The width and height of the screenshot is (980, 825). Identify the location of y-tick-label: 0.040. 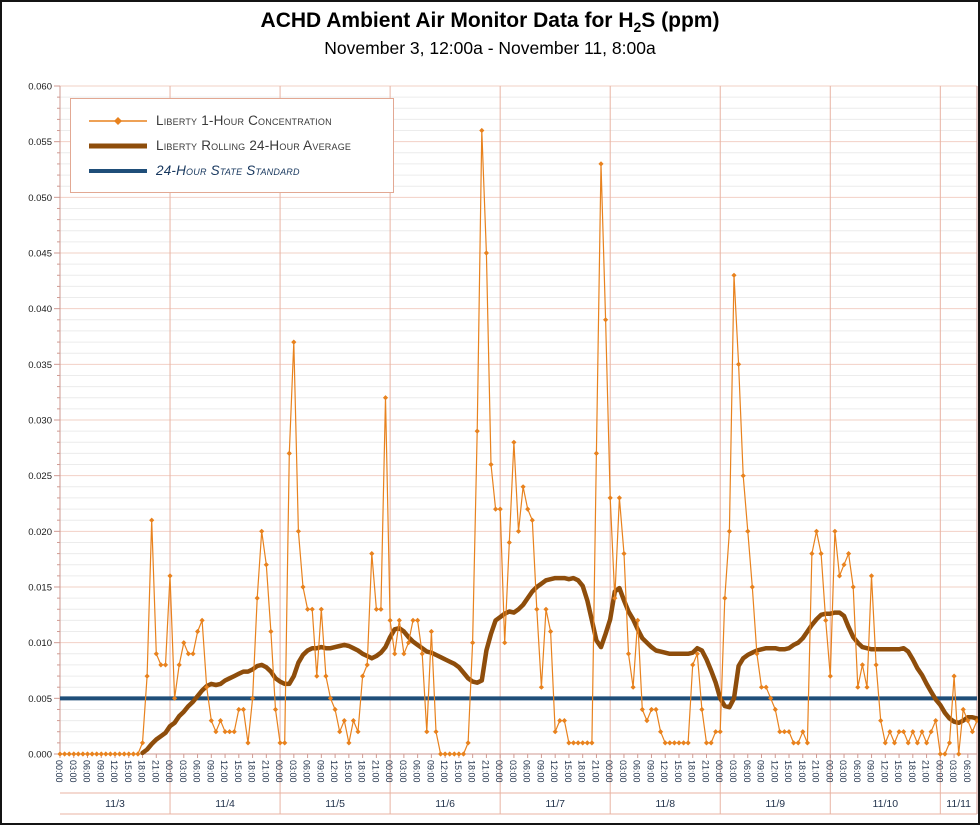
(40, 309).